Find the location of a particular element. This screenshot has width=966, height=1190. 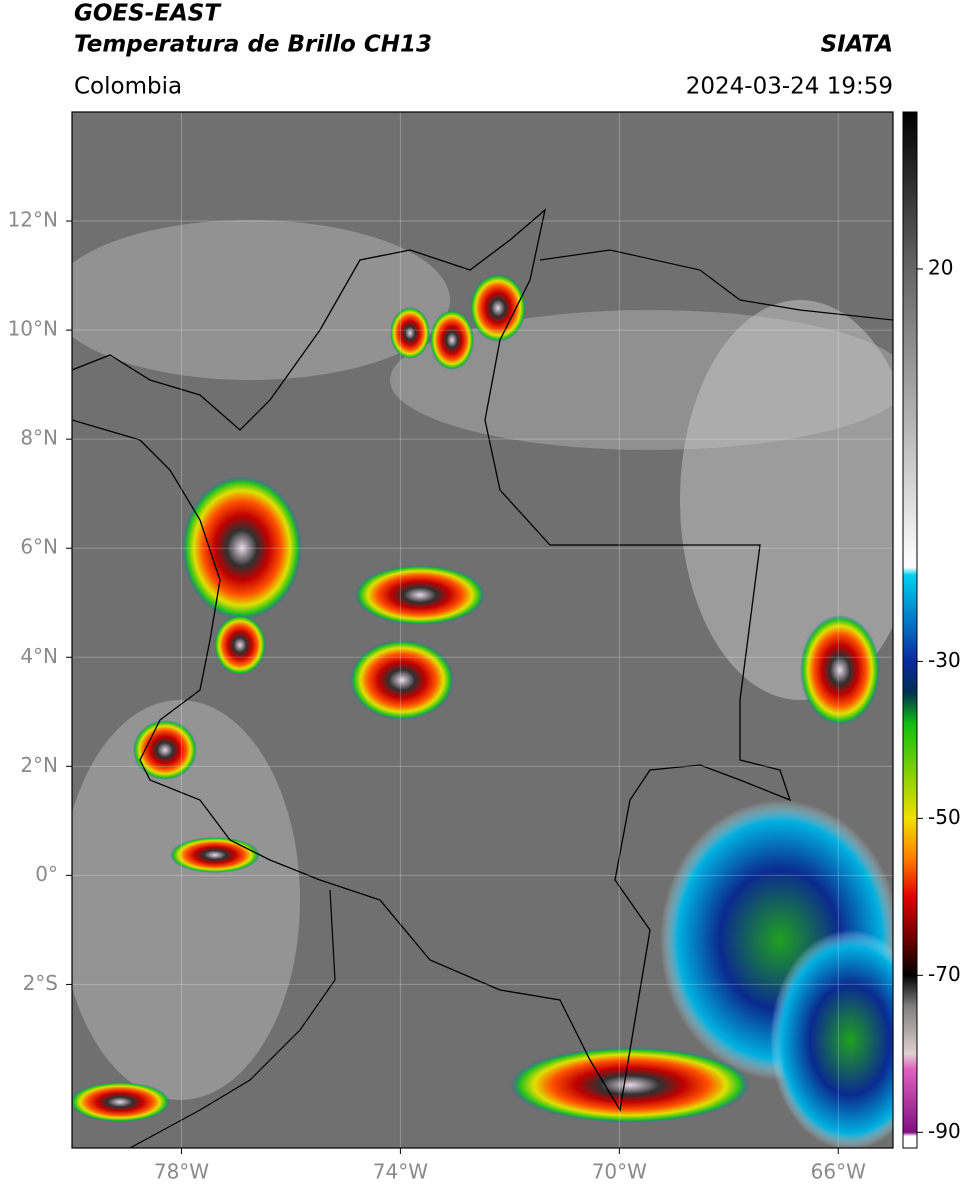

country-border is located at coordinates (232, 1018).